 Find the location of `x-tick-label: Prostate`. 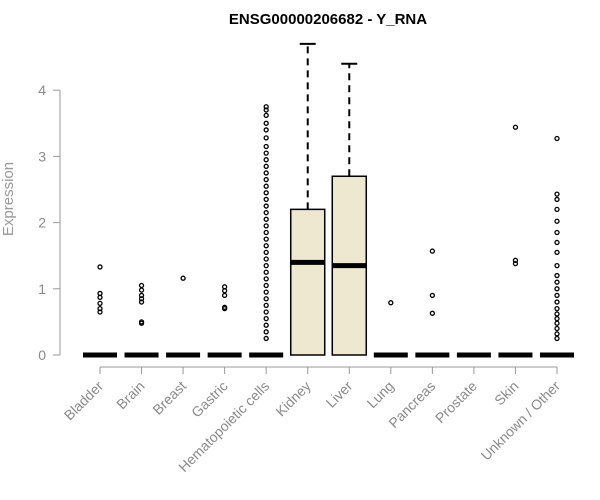

x-tick-label: Prostate is located at coordinates (456, 402).